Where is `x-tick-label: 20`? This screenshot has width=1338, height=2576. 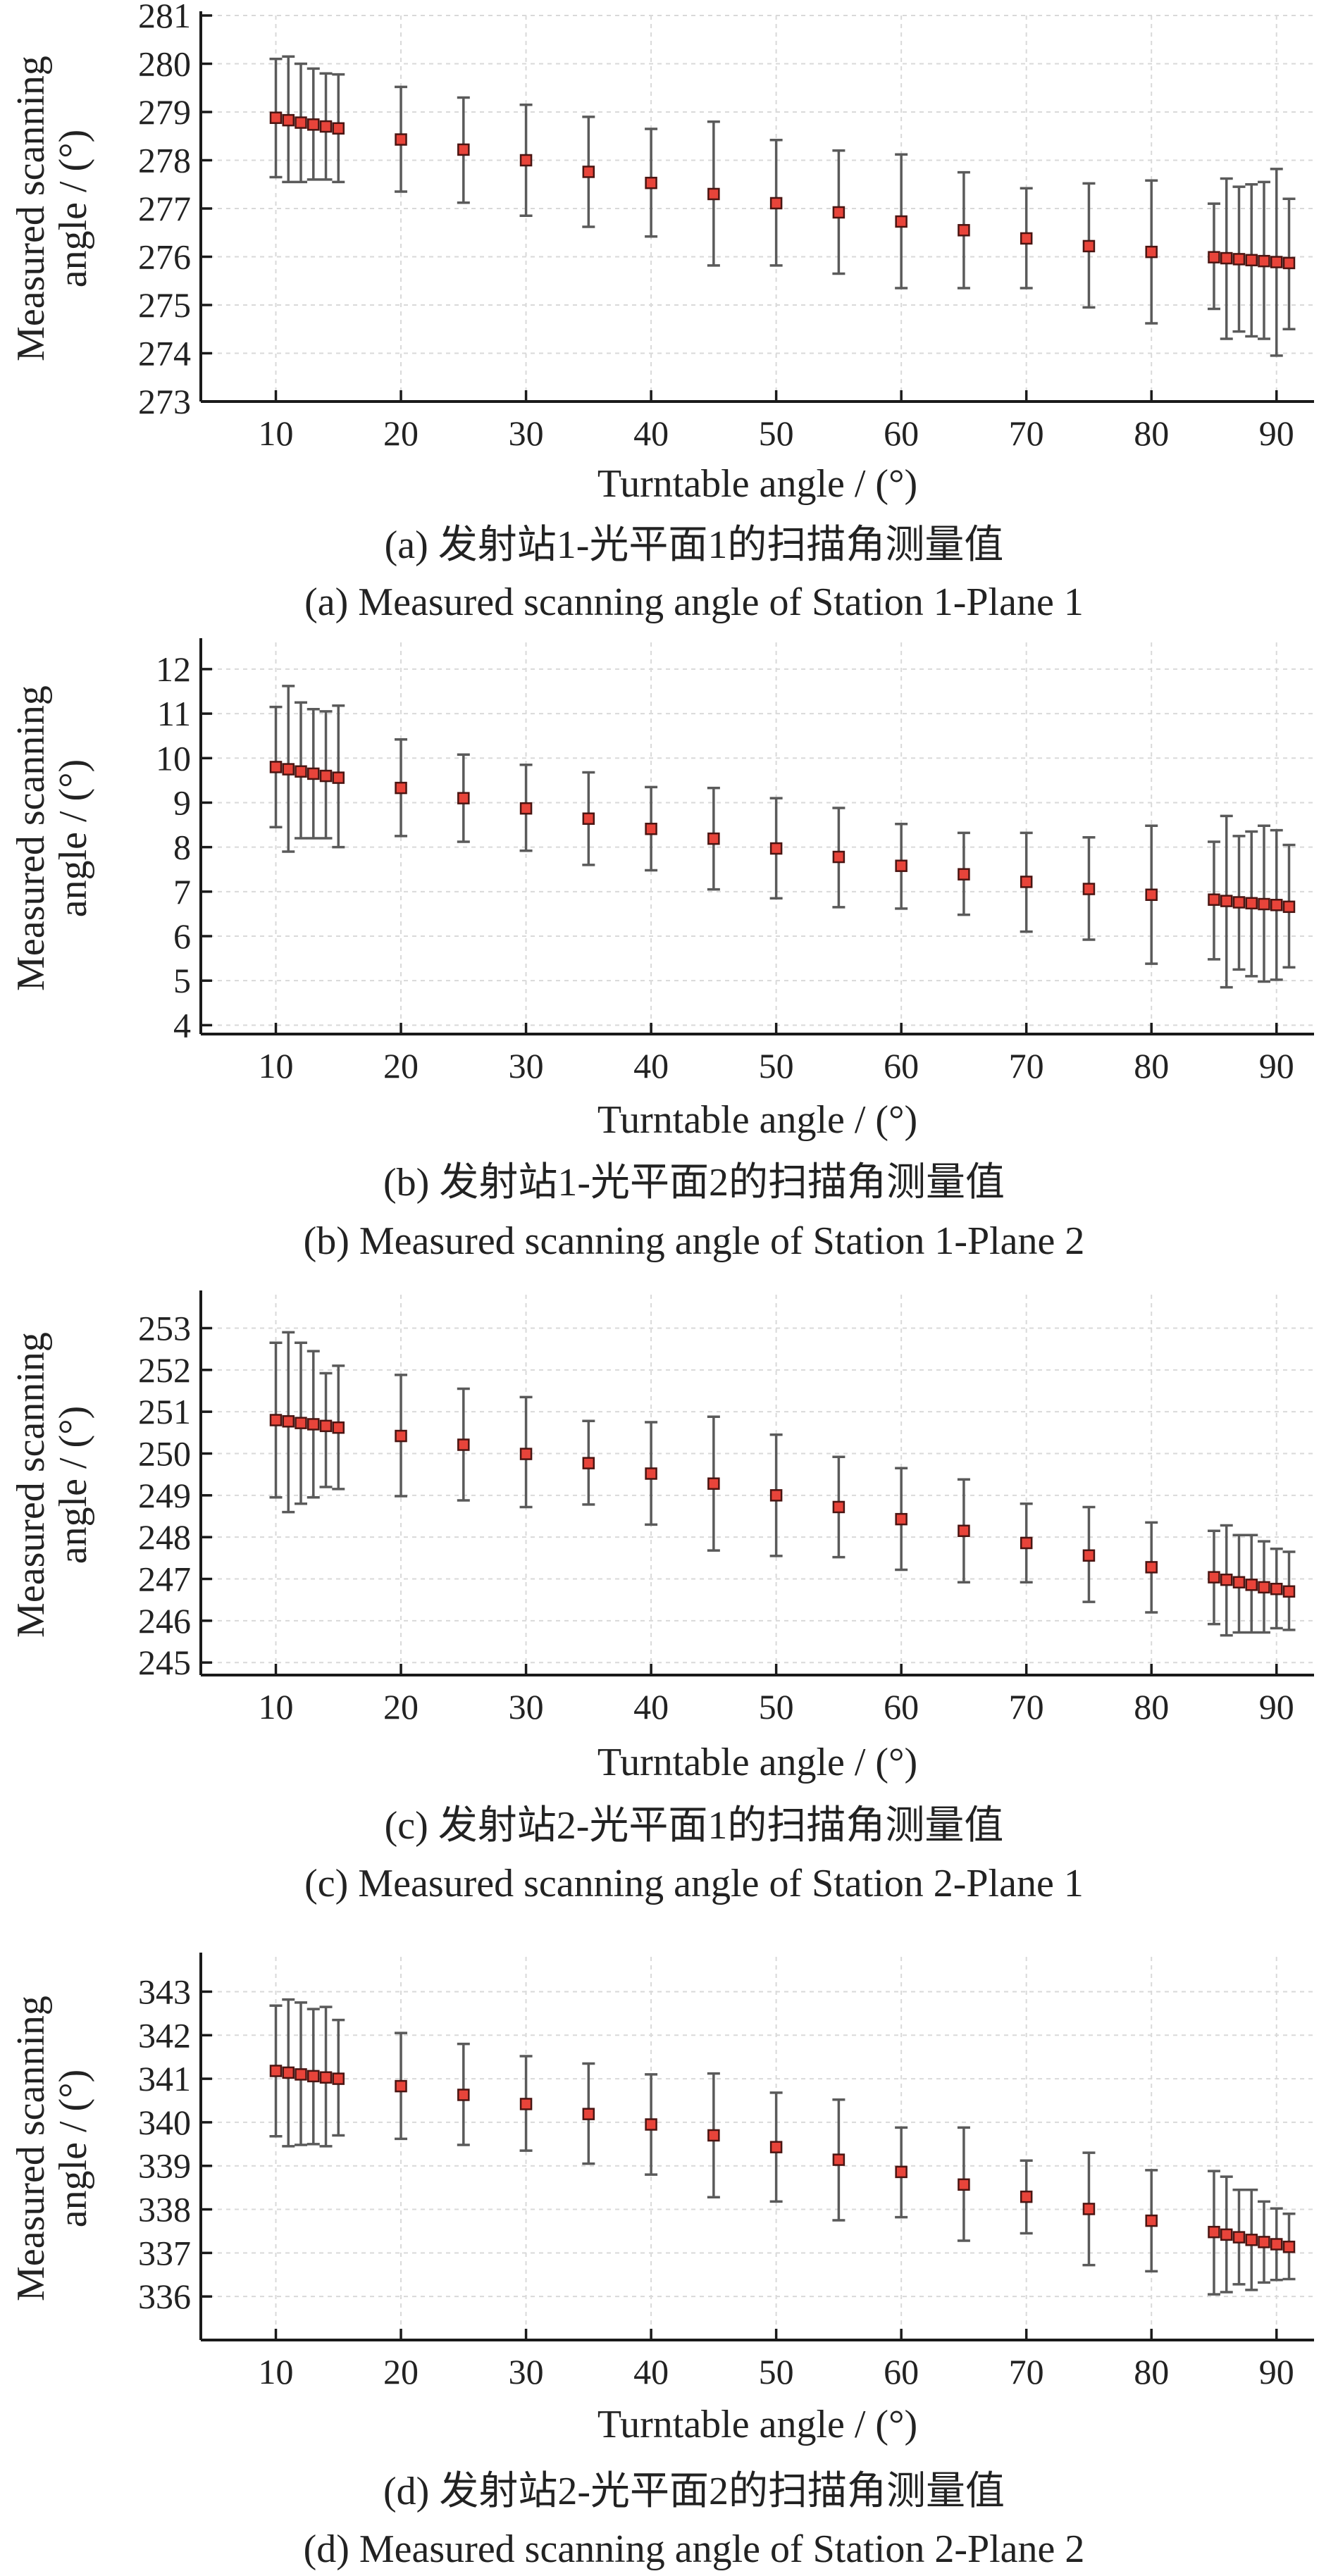 x-tick-label: 20 is located at coordinates (401, 1706).